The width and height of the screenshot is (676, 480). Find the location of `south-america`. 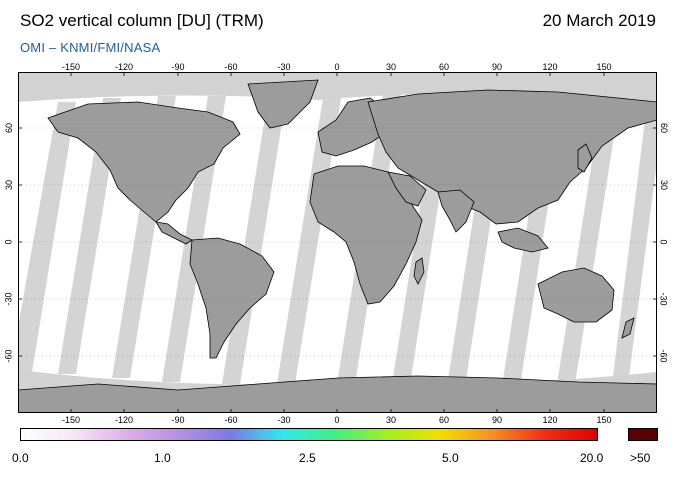

south-america is located at coordinates (232, 298).